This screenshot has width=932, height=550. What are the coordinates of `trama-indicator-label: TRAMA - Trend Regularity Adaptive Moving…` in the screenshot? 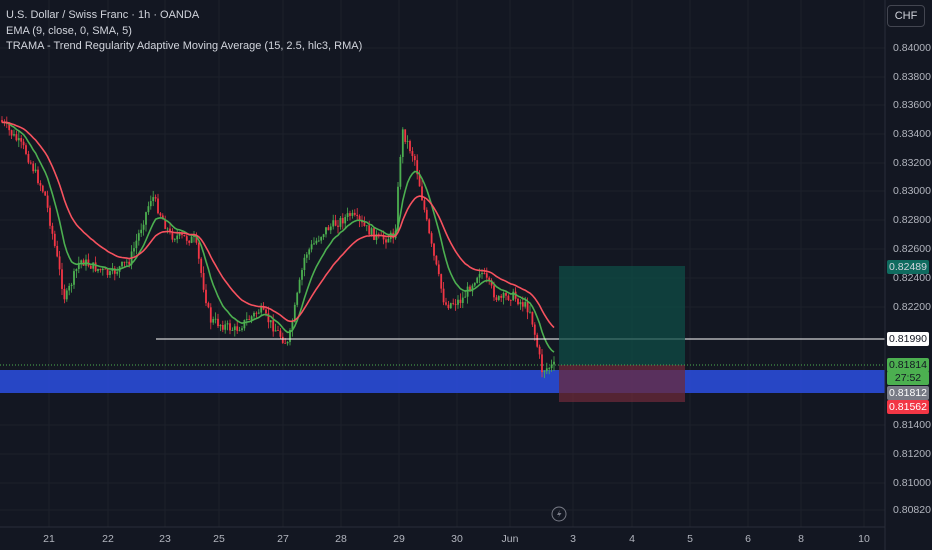 It's located at (184, 46).